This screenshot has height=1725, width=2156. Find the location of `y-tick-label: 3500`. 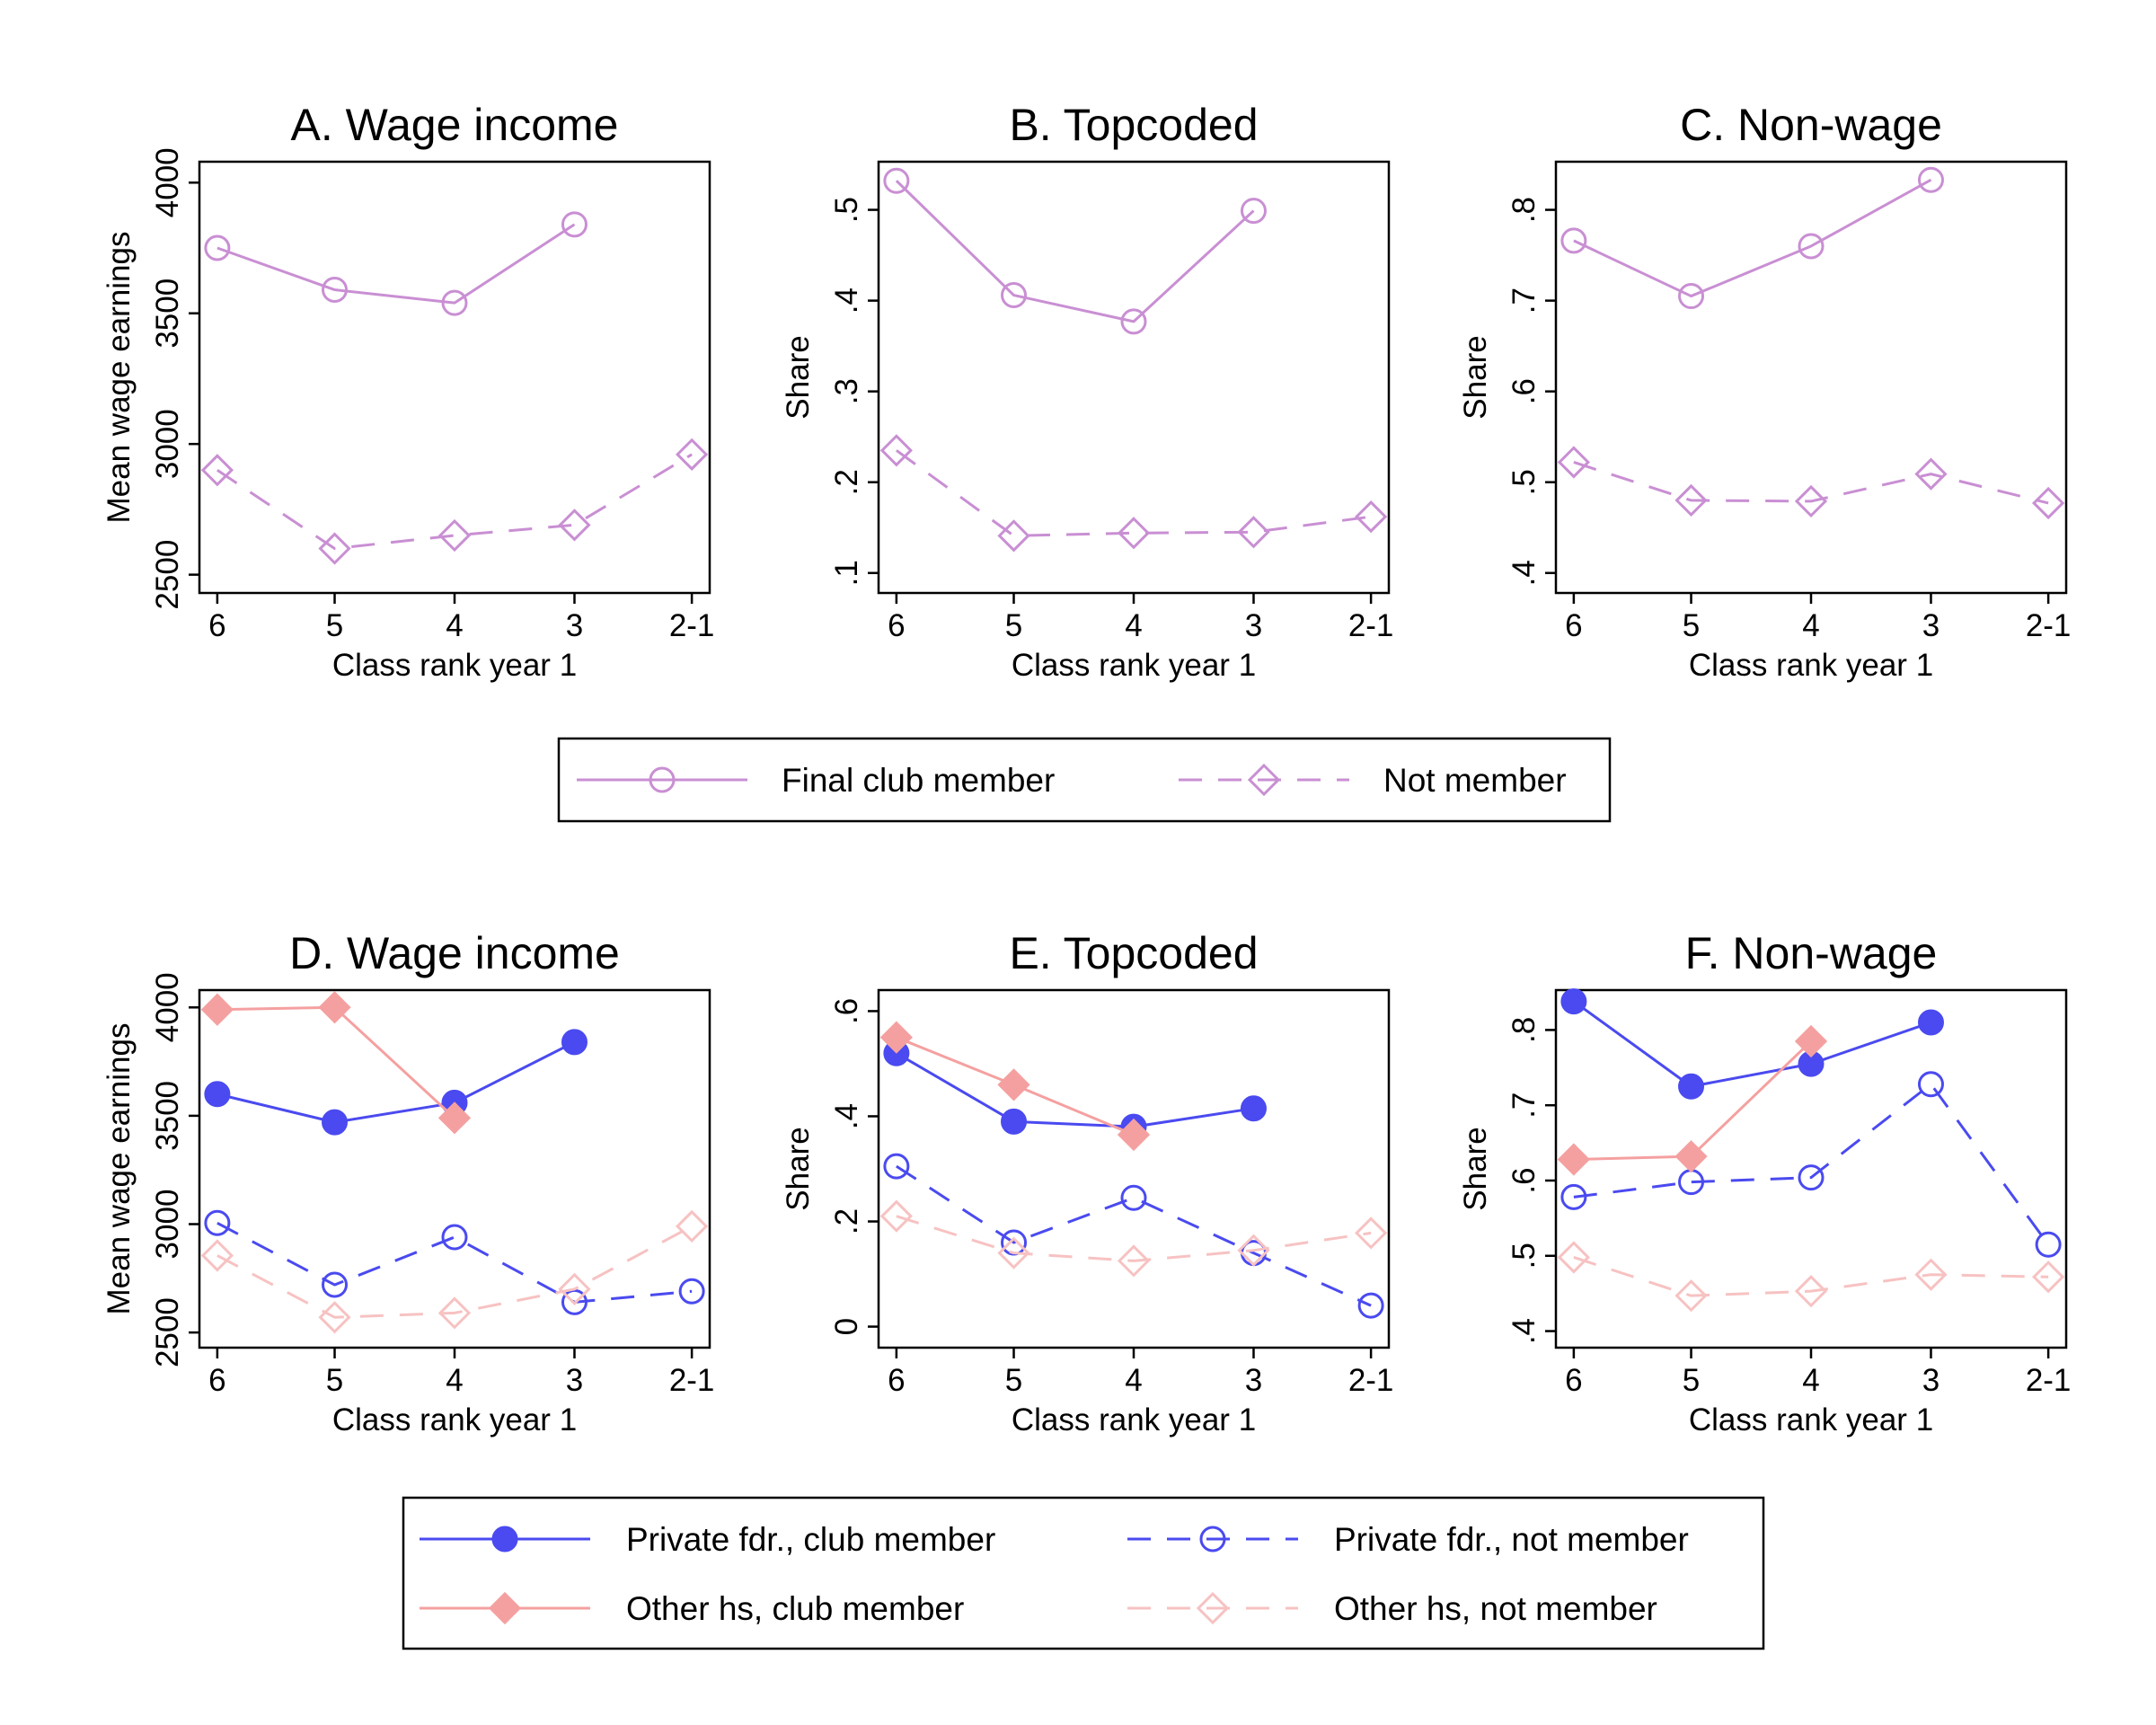

y-tick-label: 3500 is located at coordinates (168, 314).